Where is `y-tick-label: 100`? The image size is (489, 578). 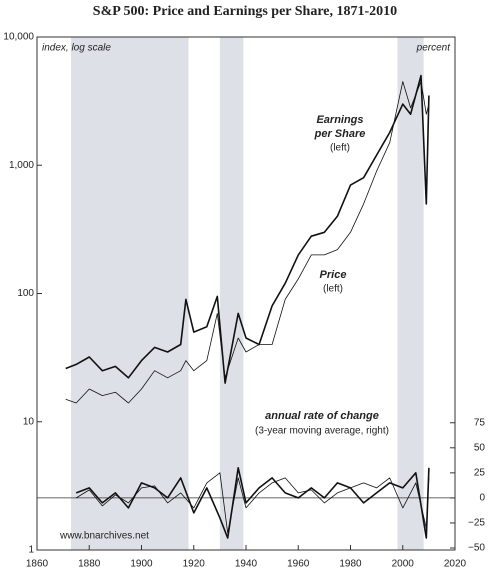
y-tick-label: 100 is located at coordinates (25, 293).